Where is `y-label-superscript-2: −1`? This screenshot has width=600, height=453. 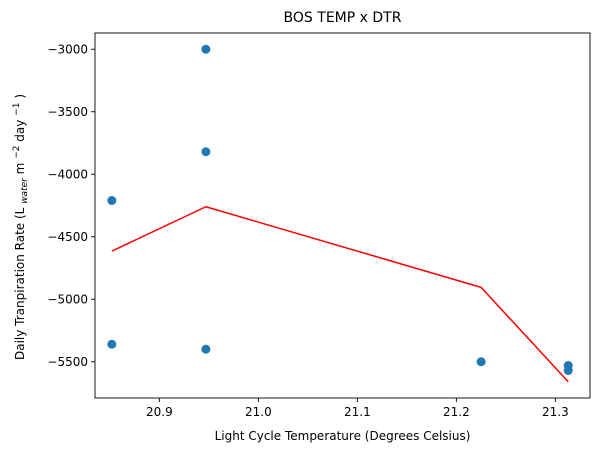 y-label-superscript-2: −1 is located at coordinates (17, 109).